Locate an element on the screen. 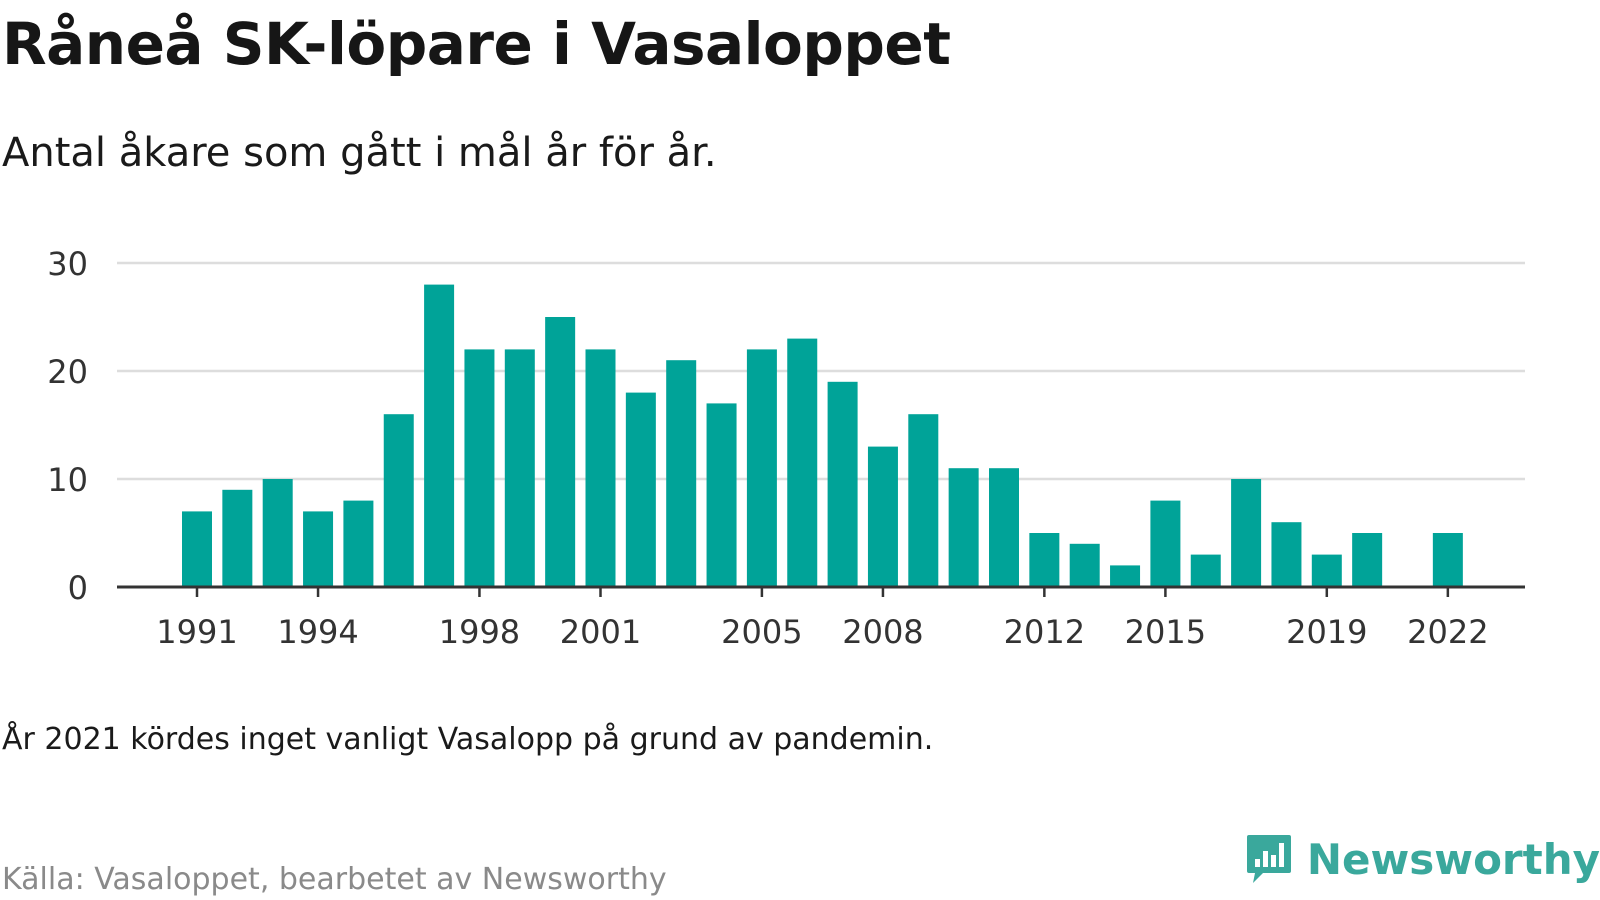 This screenshot has height=900, width=1600. bar-1996 is located at coordinates (398, 500).